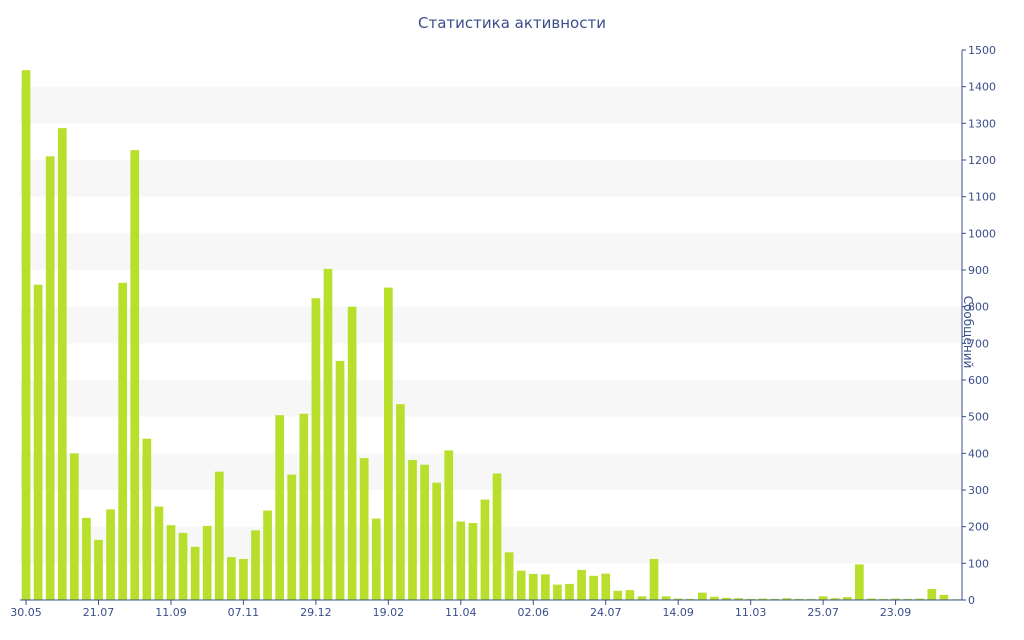 The width and height of the screenshot is (1024, 640). What do you see at coordinates (512, 23) in the screenshot?
I see `chart-title: Статистика активности` at bounding box center [512, 23].